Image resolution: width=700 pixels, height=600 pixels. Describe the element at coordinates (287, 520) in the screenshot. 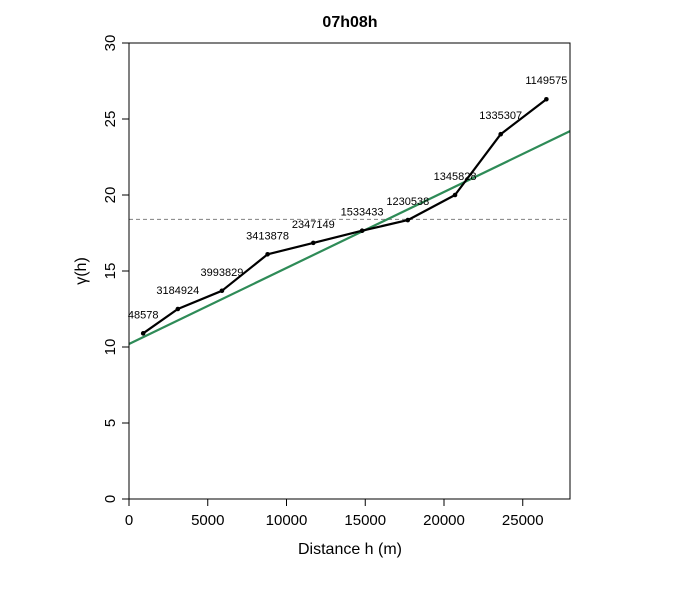

I see `x-tick-label: 10000` at that location.